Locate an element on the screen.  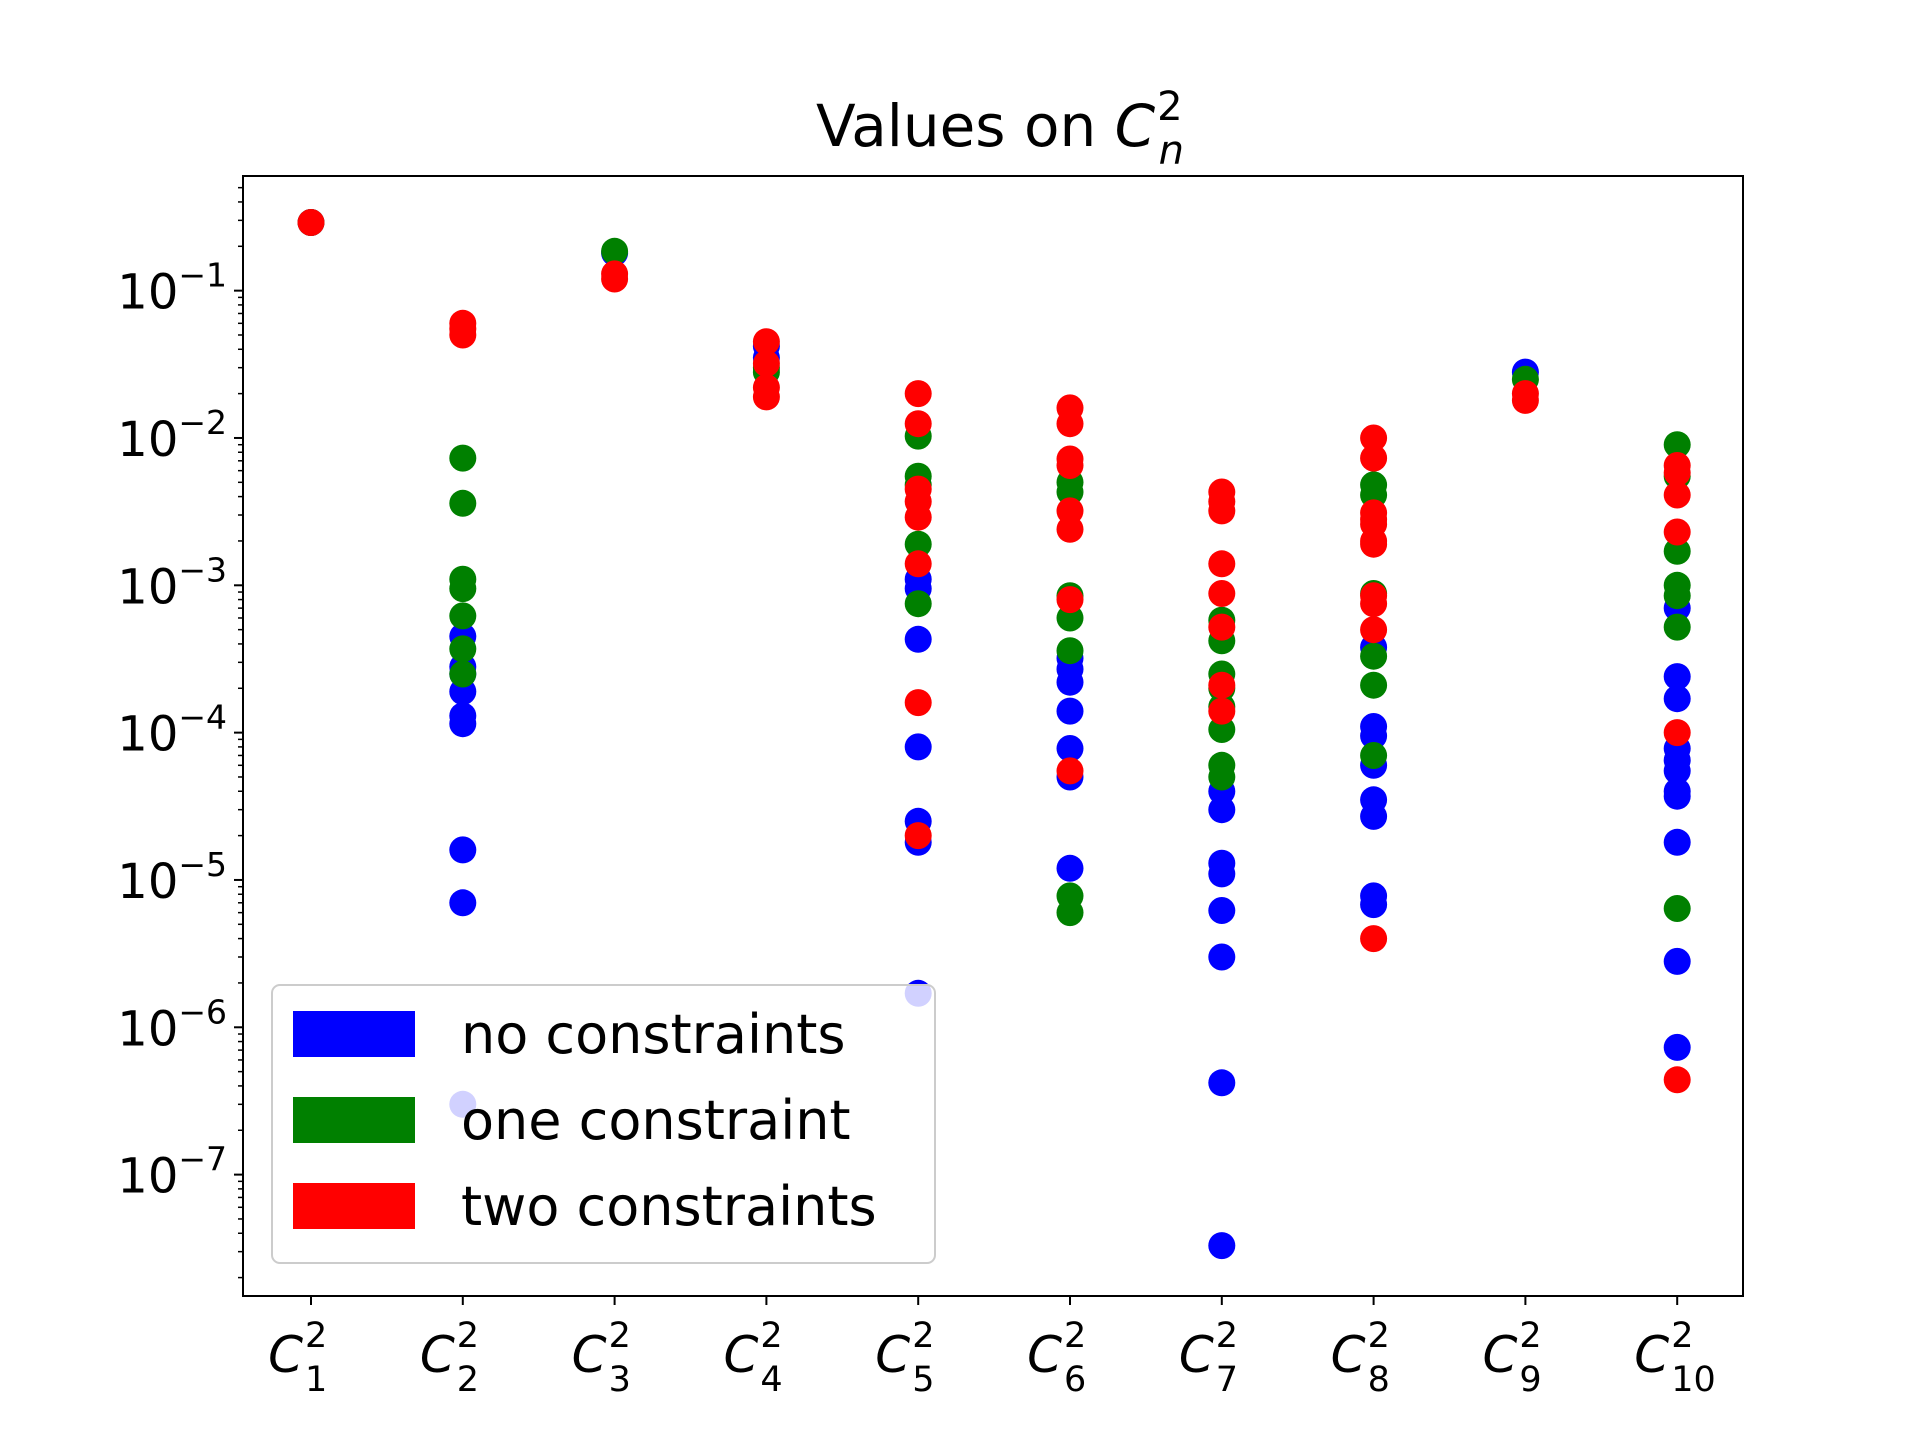
x-tick-label: C 24 is located at coordinates (752, 1358).